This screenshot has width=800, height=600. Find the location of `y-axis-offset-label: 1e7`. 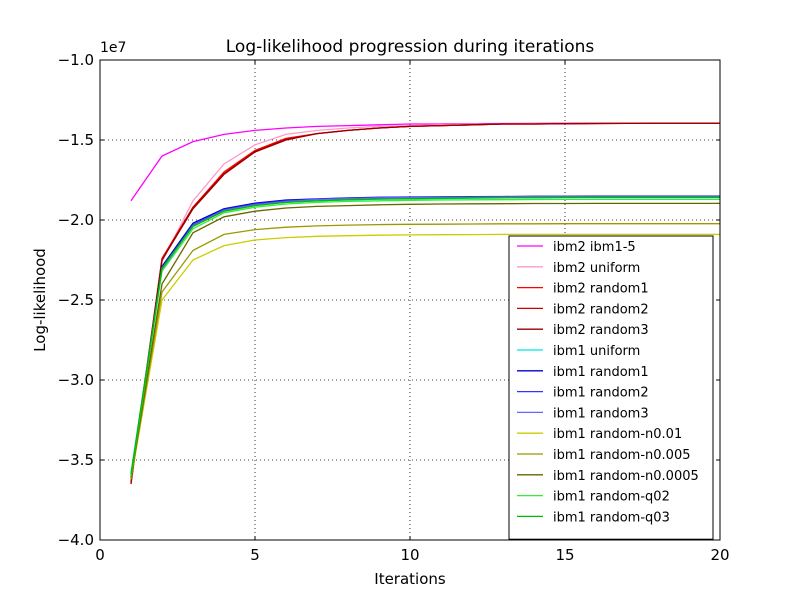

y-axis-offset-label: 1e7 is located at coordinates (113, 48).